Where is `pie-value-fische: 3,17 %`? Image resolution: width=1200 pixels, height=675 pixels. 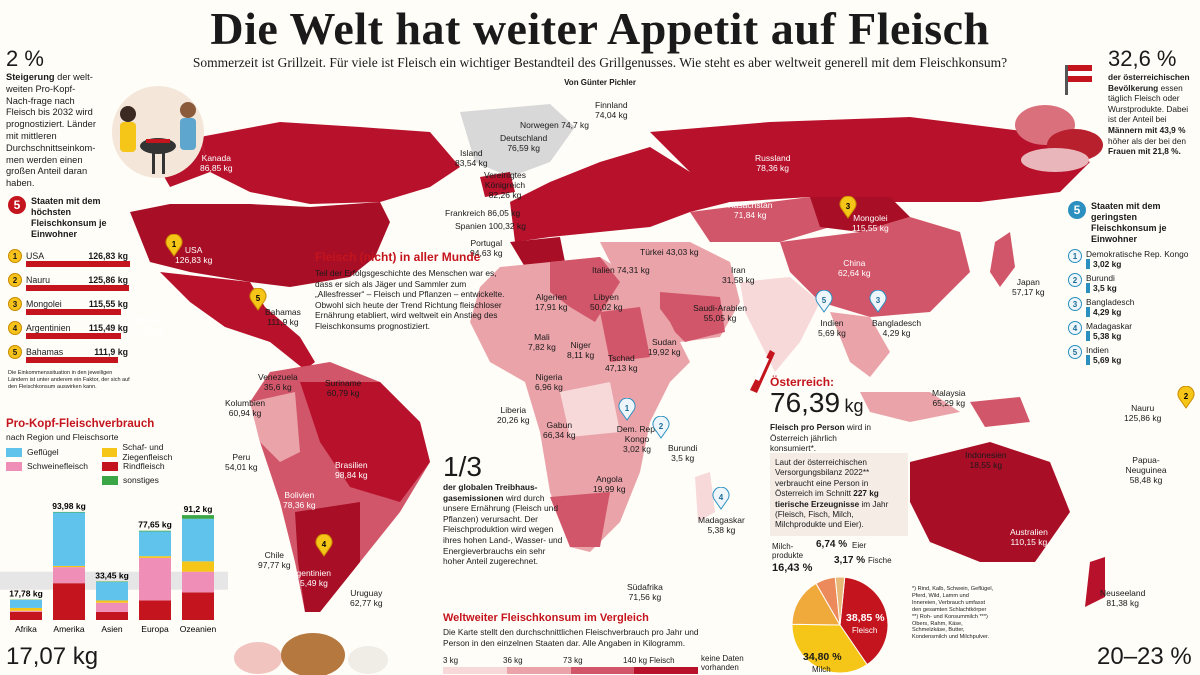
pie-value-fische: 3,17 % is located at coordinates (850, 560).